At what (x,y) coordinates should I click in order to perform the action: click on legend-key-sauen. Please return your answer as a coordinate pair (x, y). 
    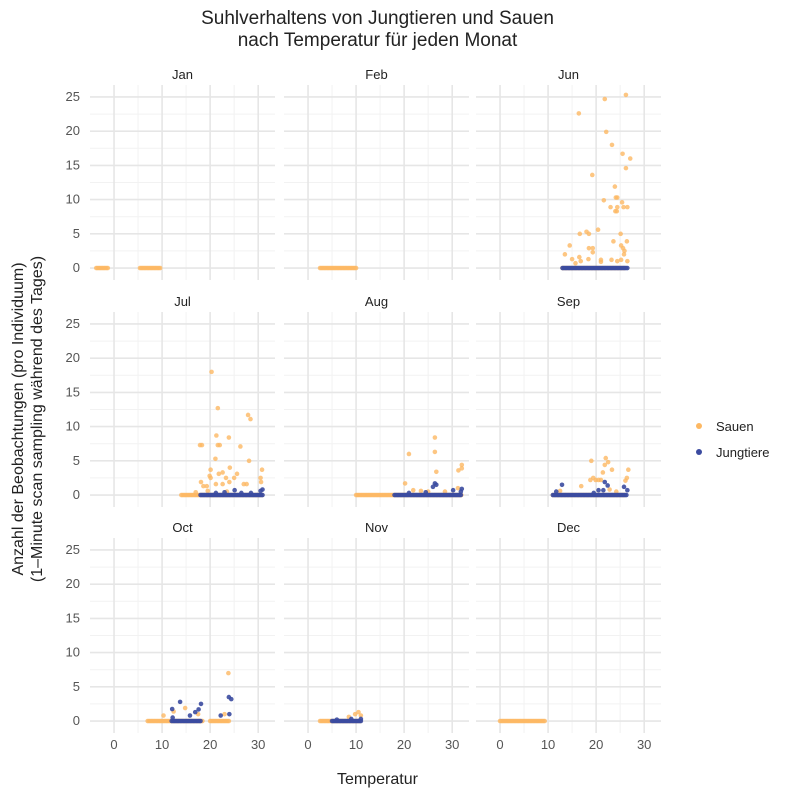
    Looking at the image, I should click on (699, 426).